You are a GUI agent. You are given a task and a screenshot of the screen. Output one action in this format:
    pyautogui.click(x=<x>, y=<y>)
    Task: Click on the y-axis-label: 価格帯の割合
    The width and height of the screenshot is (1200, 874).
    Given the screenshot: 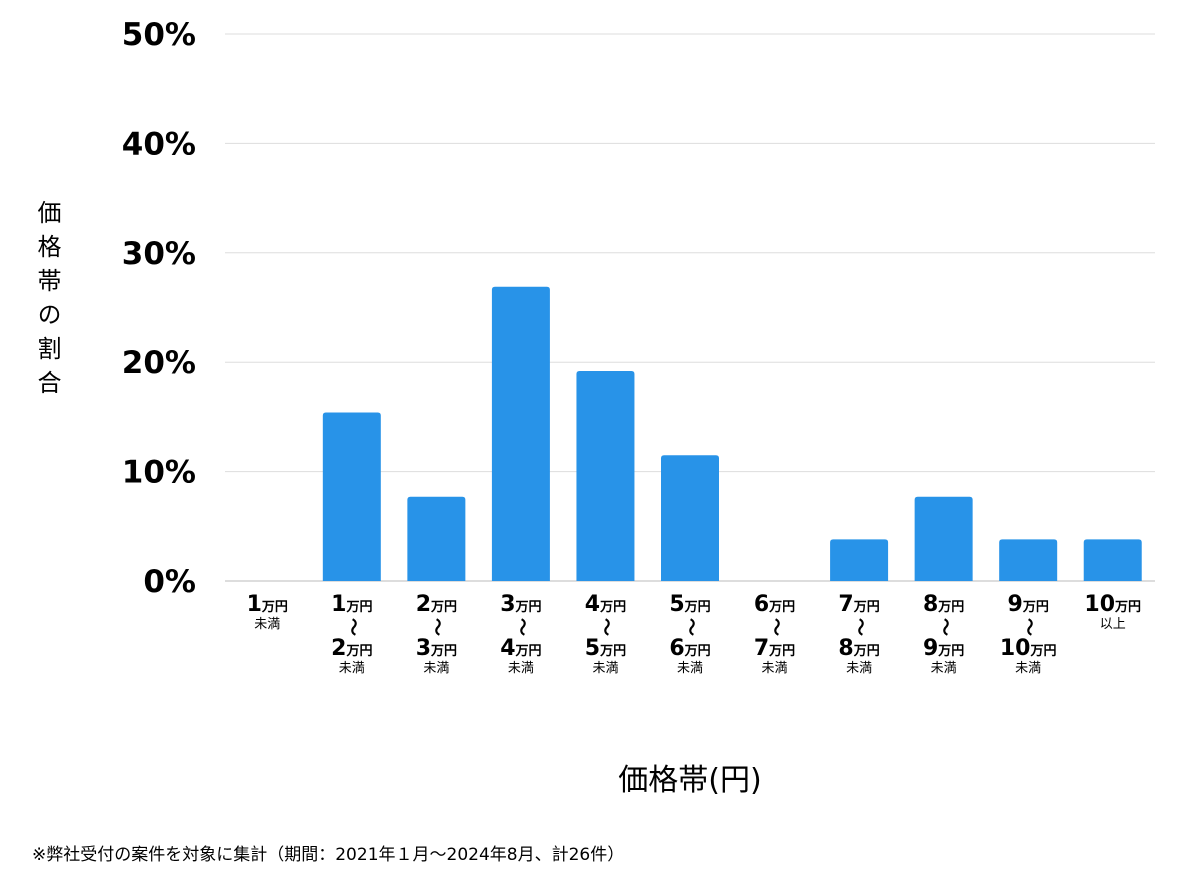 What is the action you would take?
    pyautogui.click(x=47, y=302)
    